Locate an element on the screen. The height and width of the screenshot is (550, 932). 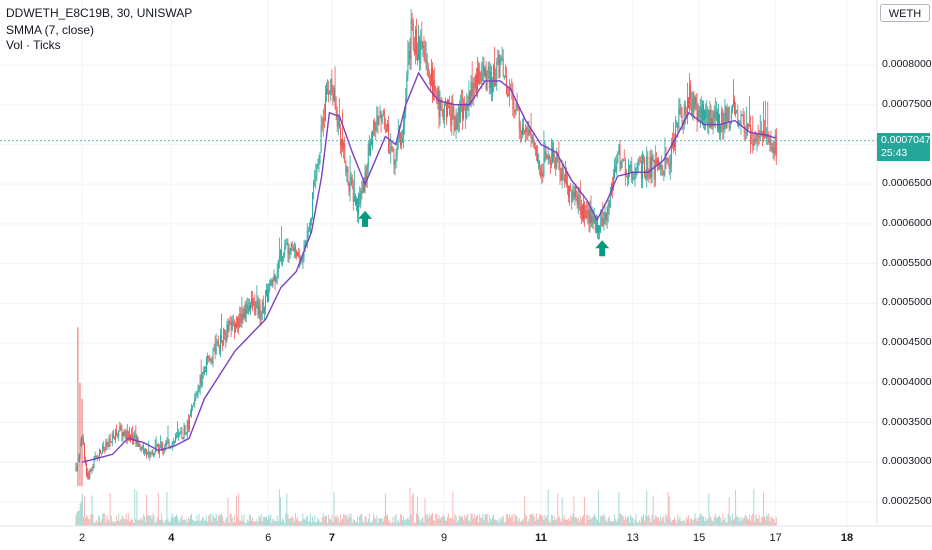
currency-button: WETH is located at coordinates (905, 13).